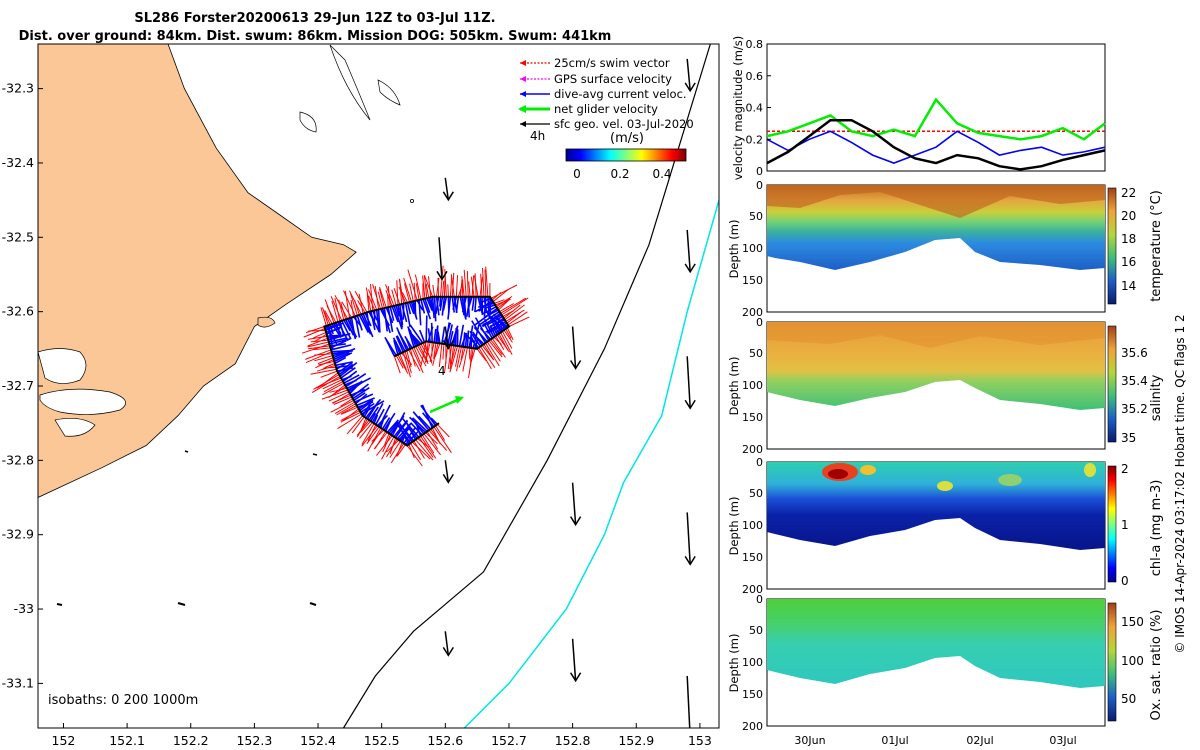 The width and height of the screenshot is (1200, 750). I want to click on salinity-high-band, so click(936, 335).